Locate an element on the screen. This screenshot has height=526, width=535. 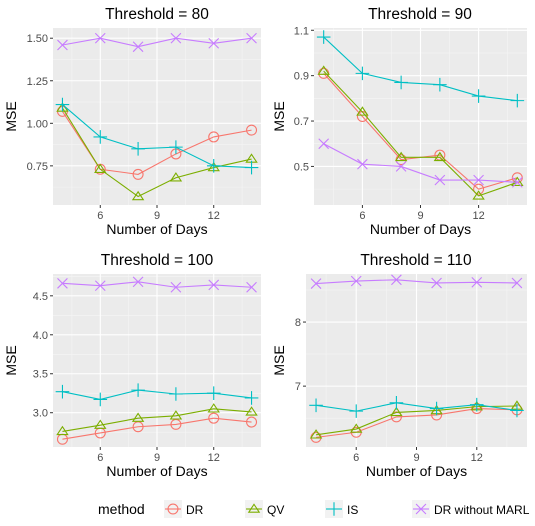
legend-key-dr-without-marl is located at coordinates (421, 509).